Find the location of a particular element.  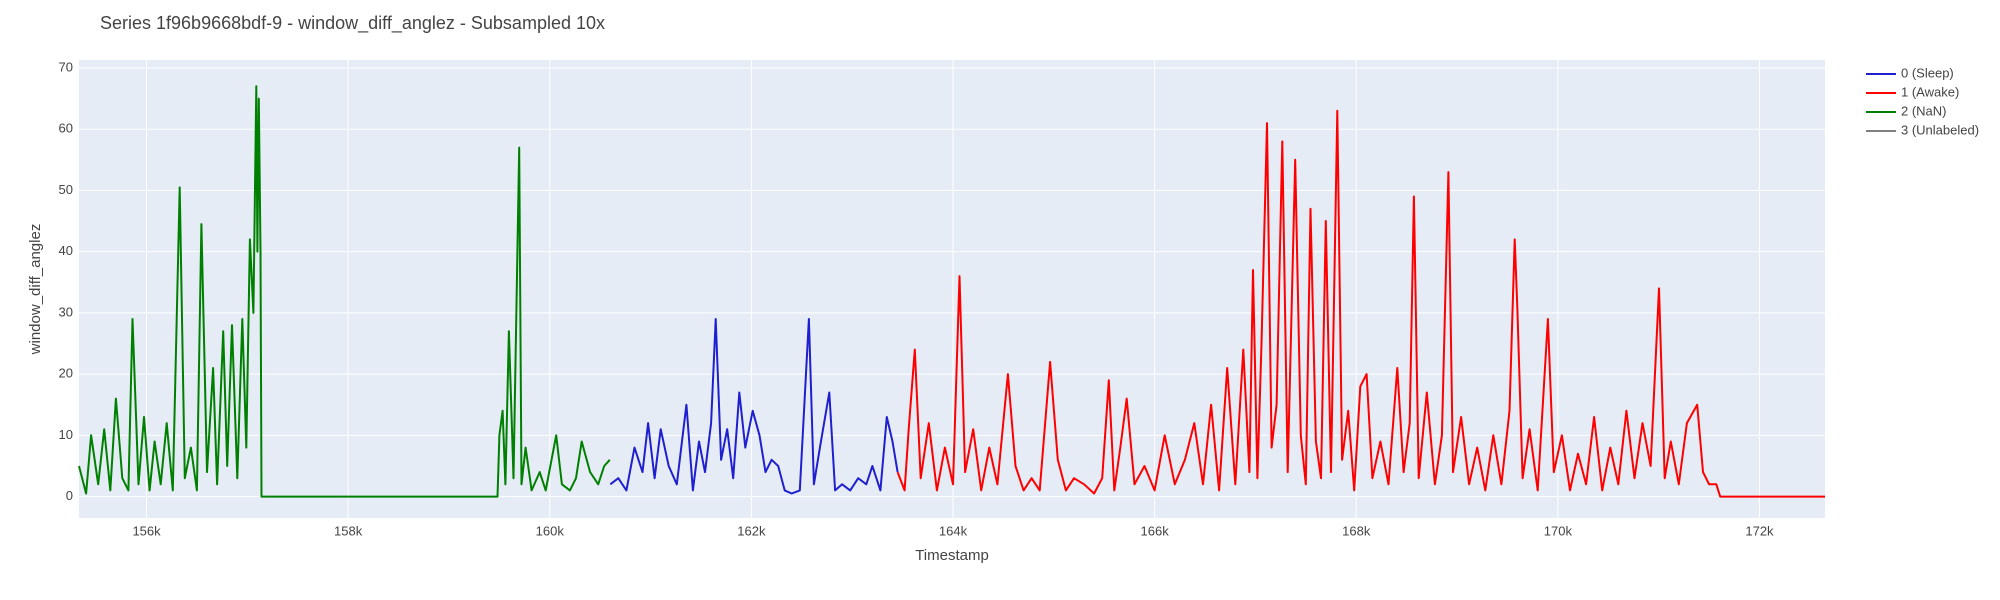

legend-label: 3 (Unlabeled) is located at coordinates (1940, 129).